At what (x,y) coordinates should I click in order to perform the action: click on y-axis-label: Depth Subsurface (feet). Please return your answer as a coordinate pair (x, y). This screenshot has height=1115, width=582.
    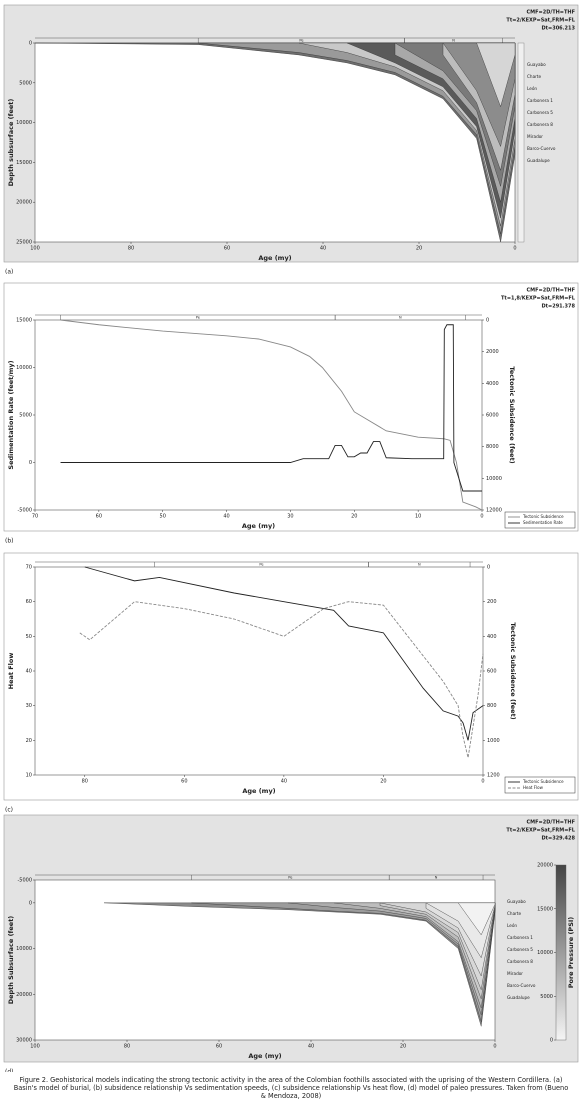
    Looking at the image, I should click on (11, 960).